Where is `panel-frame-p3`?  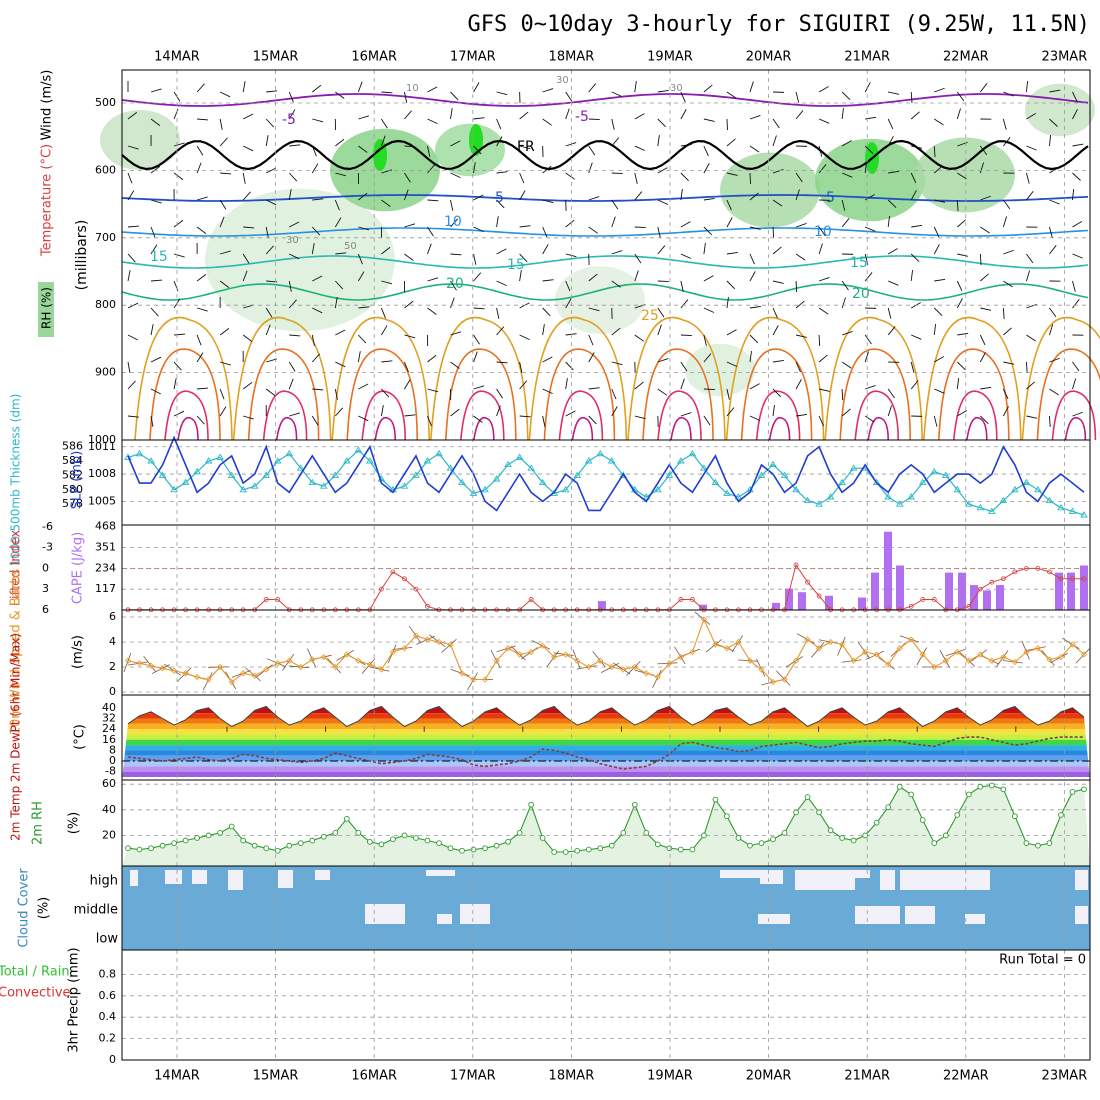 panel-frame-p3 is located at coordinates (606, 567).